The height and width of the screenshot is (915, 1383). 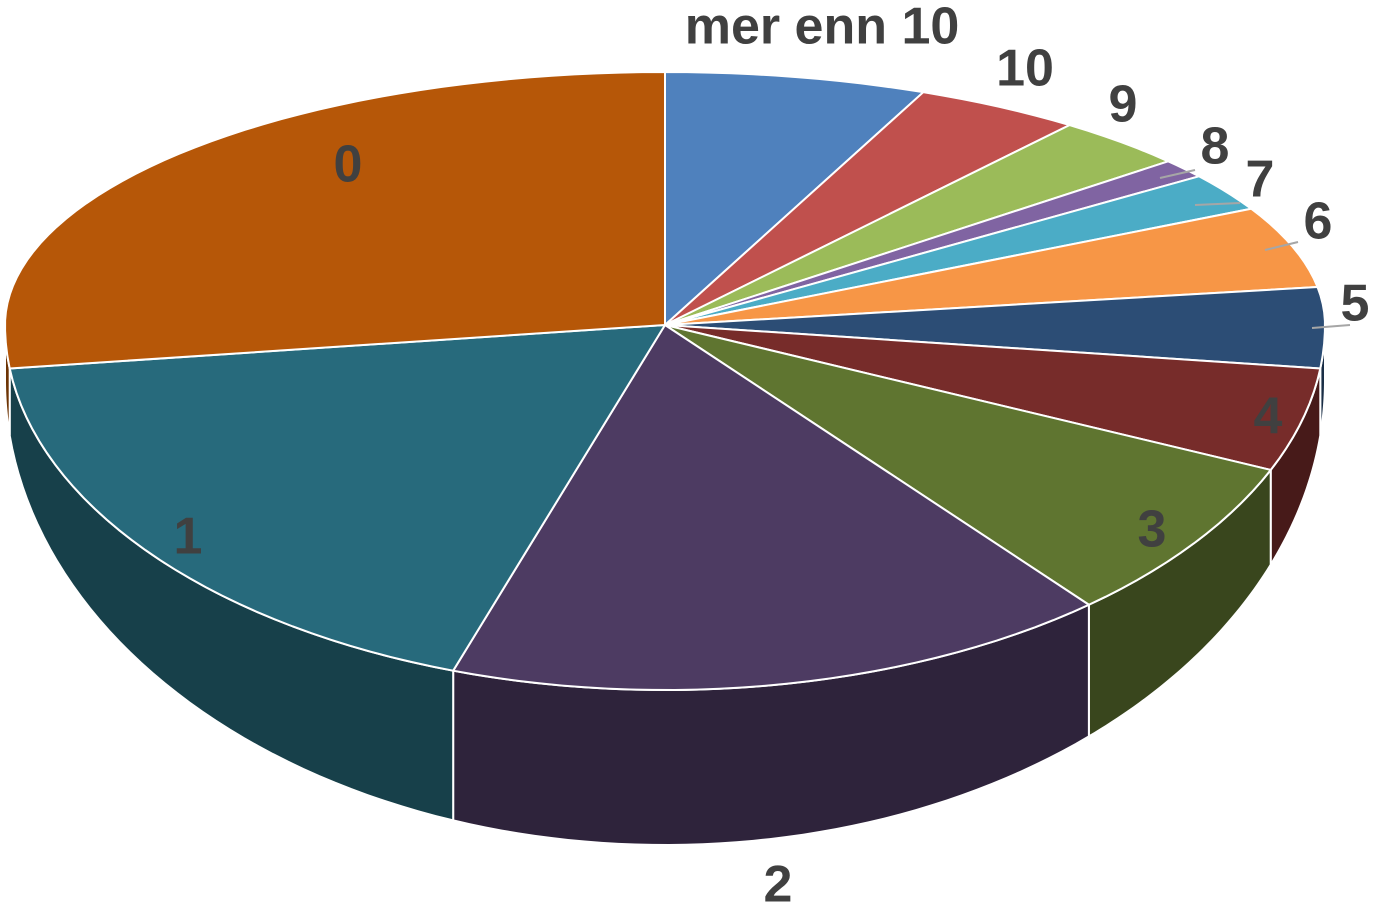 I want to click on slice-label: 9, so click(x=1123, y=105).